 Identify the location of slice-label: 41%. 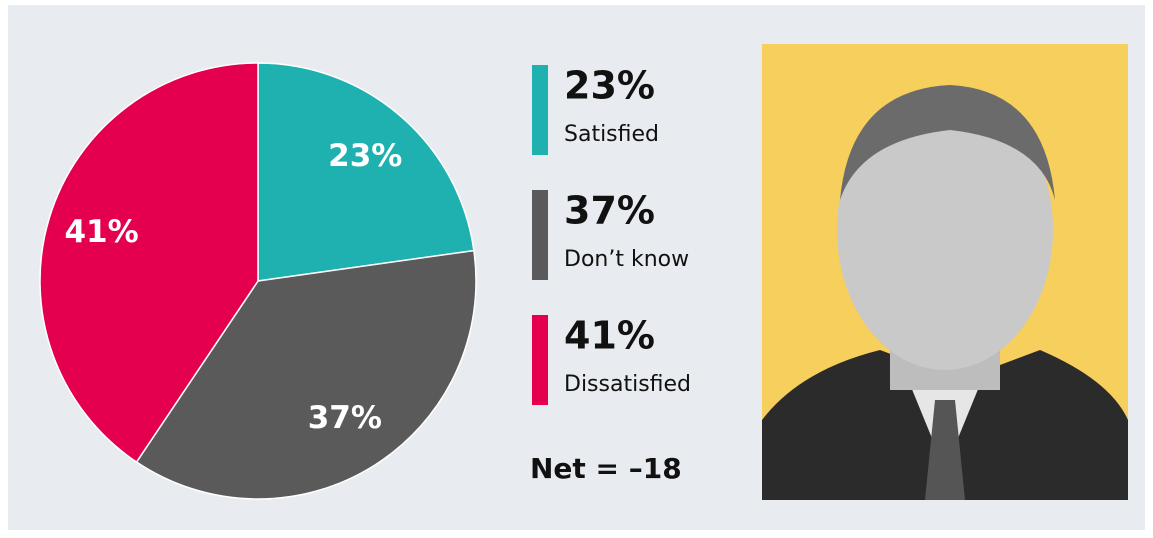
(101, 232).